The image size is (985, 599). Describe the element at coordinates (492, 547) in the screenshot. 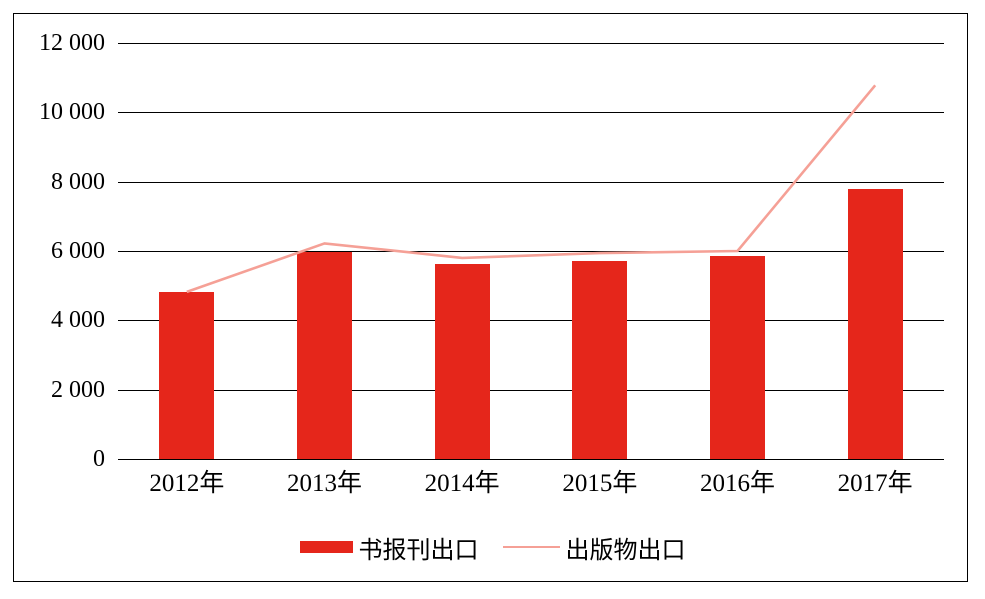

I see `legend: 书报刊出口 出版物出口` at that location.